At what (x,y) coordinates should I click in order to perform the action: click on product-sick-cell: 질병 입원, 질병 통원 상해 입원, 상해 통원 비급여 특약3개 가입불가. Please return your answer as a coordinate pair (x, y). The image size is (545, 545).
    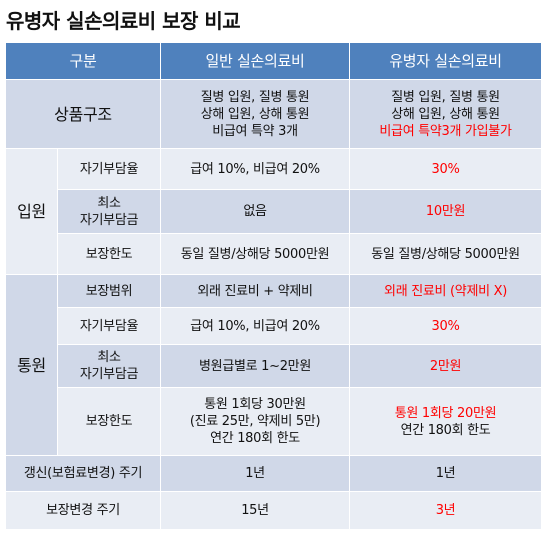
    Looking at the image, I should click on (446, 114).